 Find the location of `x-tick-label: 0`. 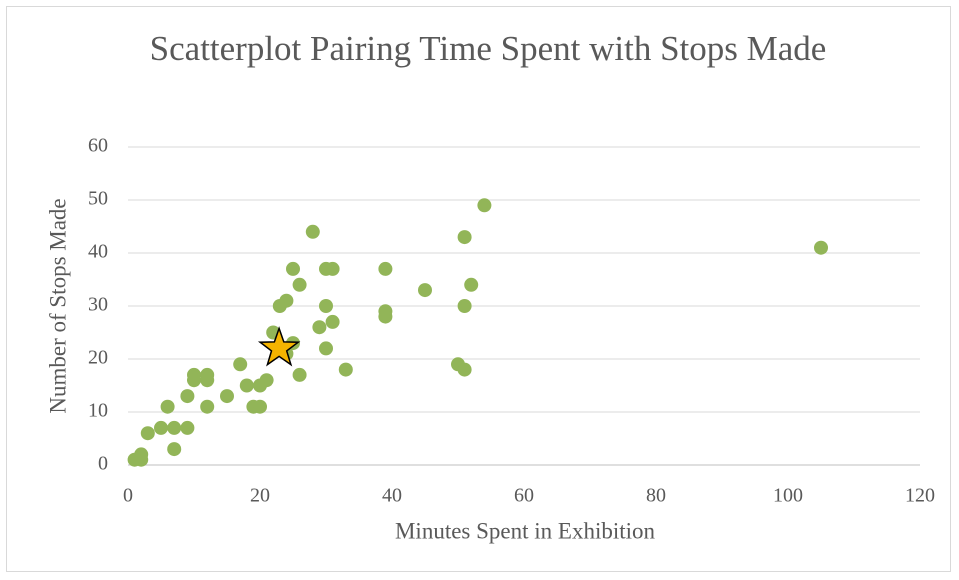

x-tick-label: 0 is located at coordinates (128, 496).